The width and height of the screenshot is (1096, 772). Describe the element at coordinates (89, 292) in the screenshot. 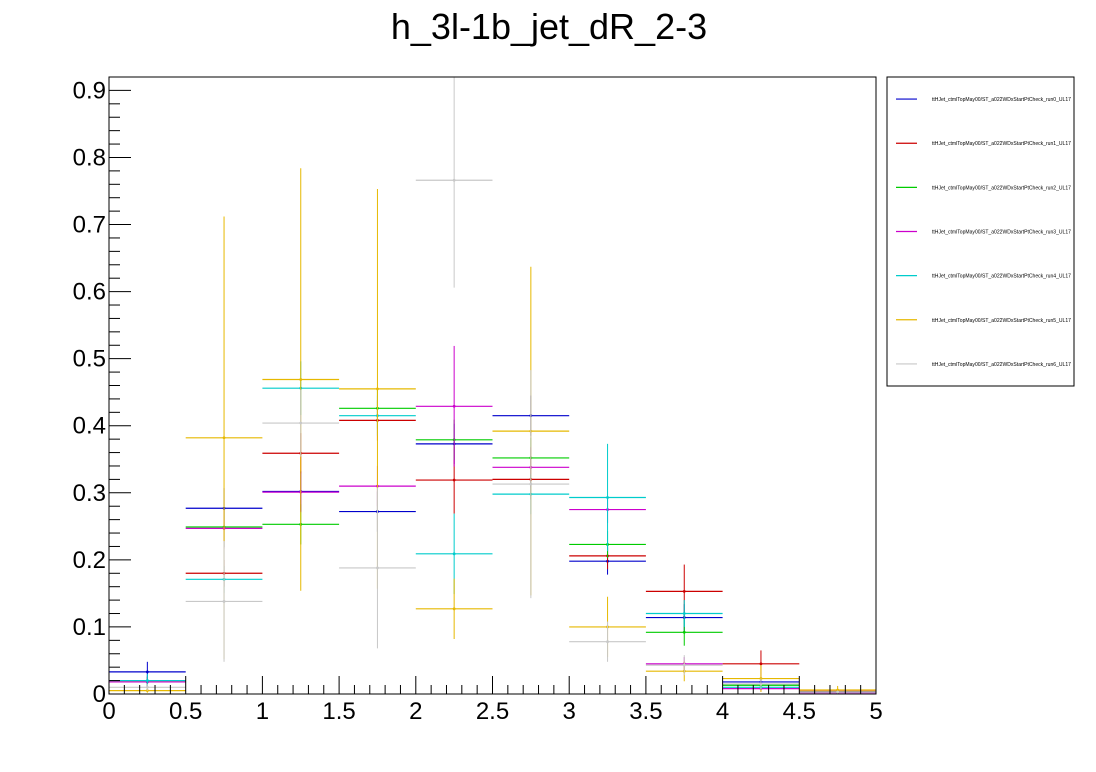

I see `y-tick-label: 0.6` at that location.